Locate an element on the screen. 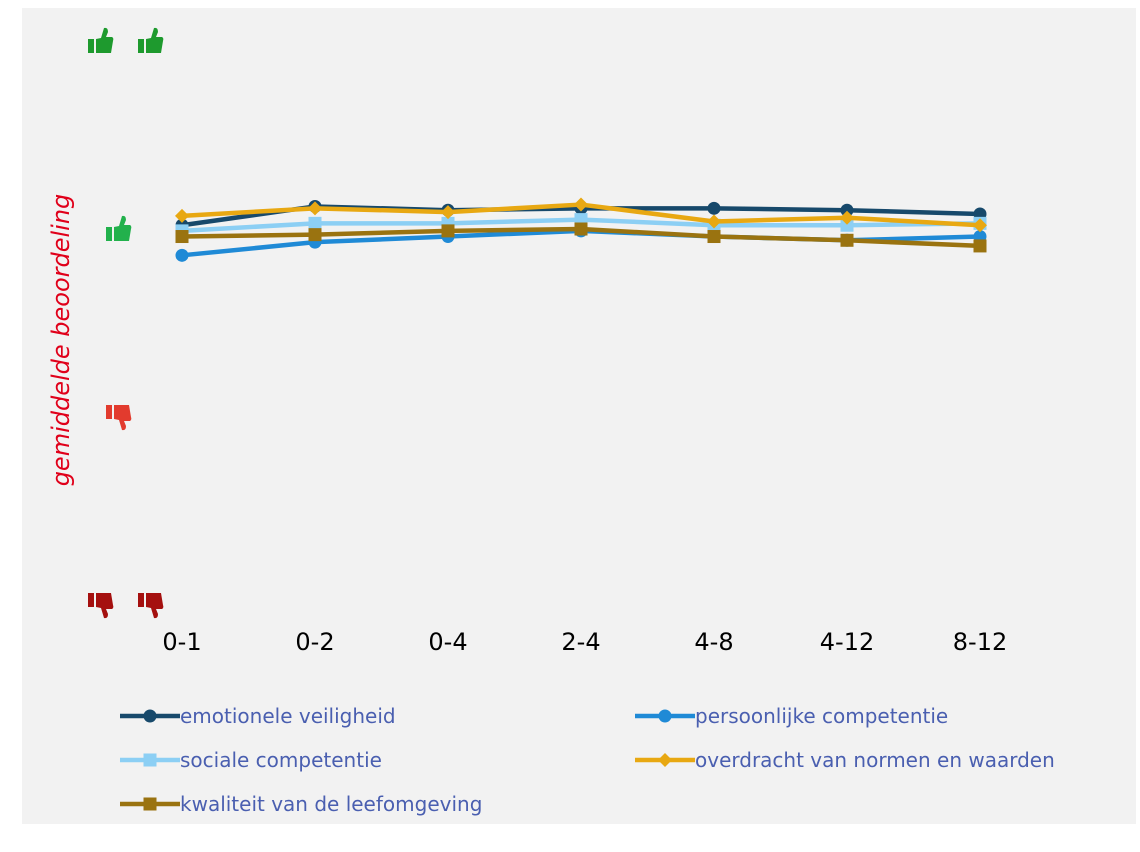  double-thumbs-up-icon is located at coordinates (126, 40).